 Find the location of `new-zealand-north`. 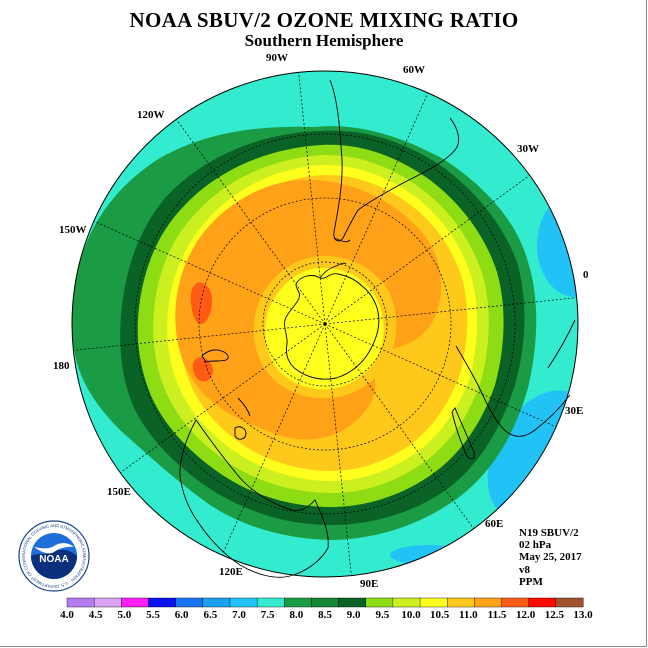

new-zealand-north is located at coordinates (215, 356).